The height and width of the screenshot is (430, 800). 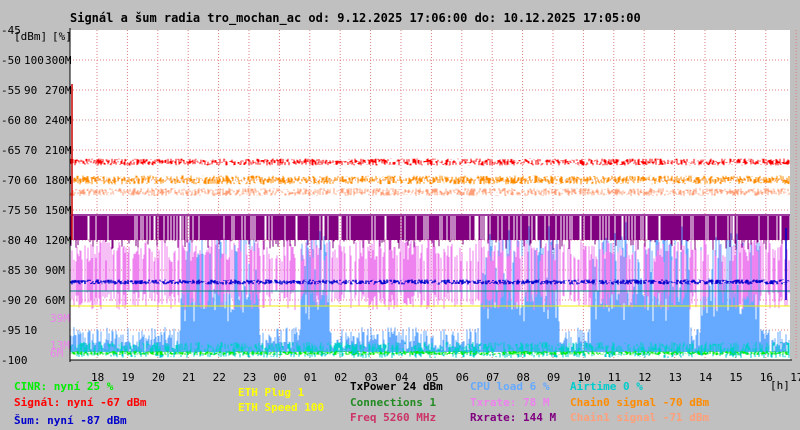 What do you see at coordinates (510, 386) in the screenshot?
I see `legend-cpu: CPU load 6 %` at bounding box center [510, 386].